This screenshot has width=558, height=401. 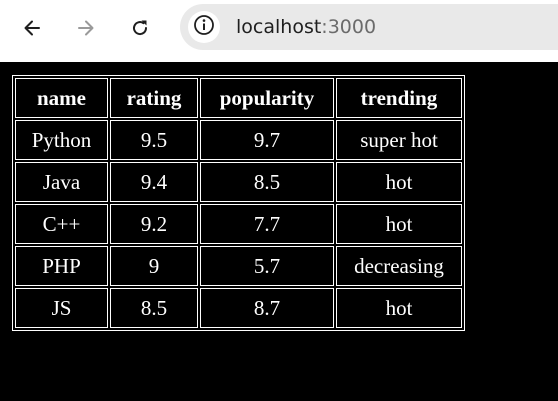 What do you see at coordinates (399, 140) in the screenshot?
I see `cell-trending: super hot` at bounding box center [399, 140].